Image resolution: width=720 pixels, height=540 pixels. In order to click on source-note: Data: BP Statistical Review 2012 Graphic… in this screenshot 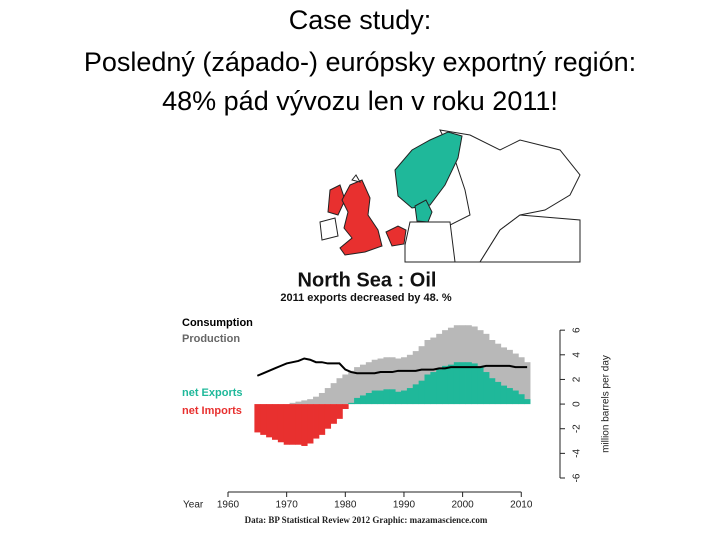, I will do `click(366, 520)`.